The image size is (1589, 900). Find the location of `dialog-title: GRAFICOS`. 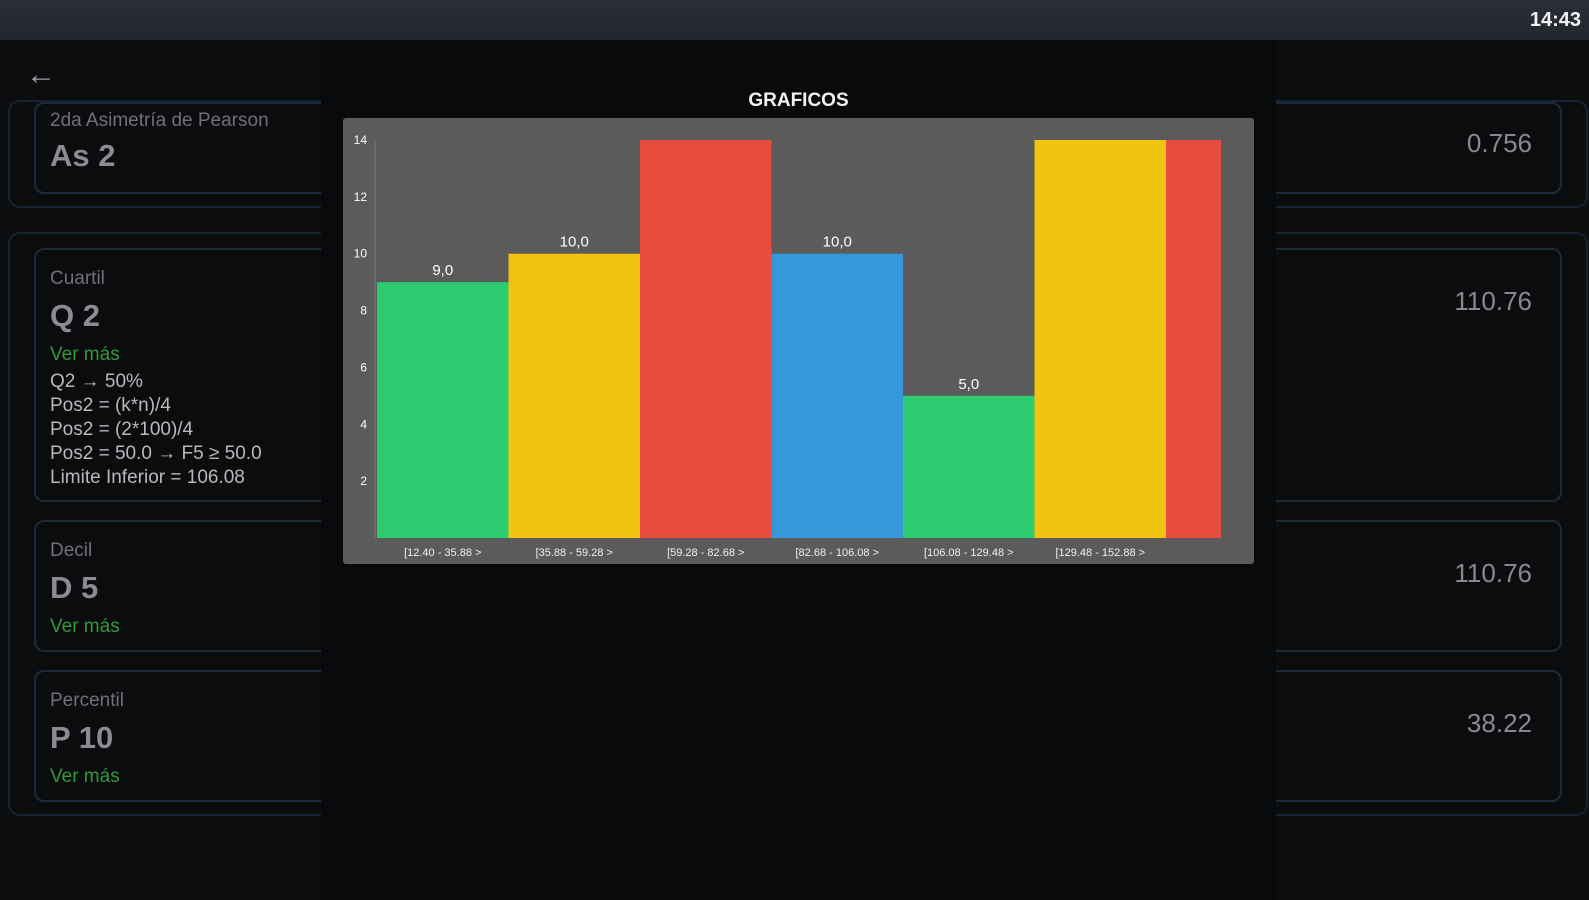

dialog-title: GRAFICOS is located at coordinates (798, 100).